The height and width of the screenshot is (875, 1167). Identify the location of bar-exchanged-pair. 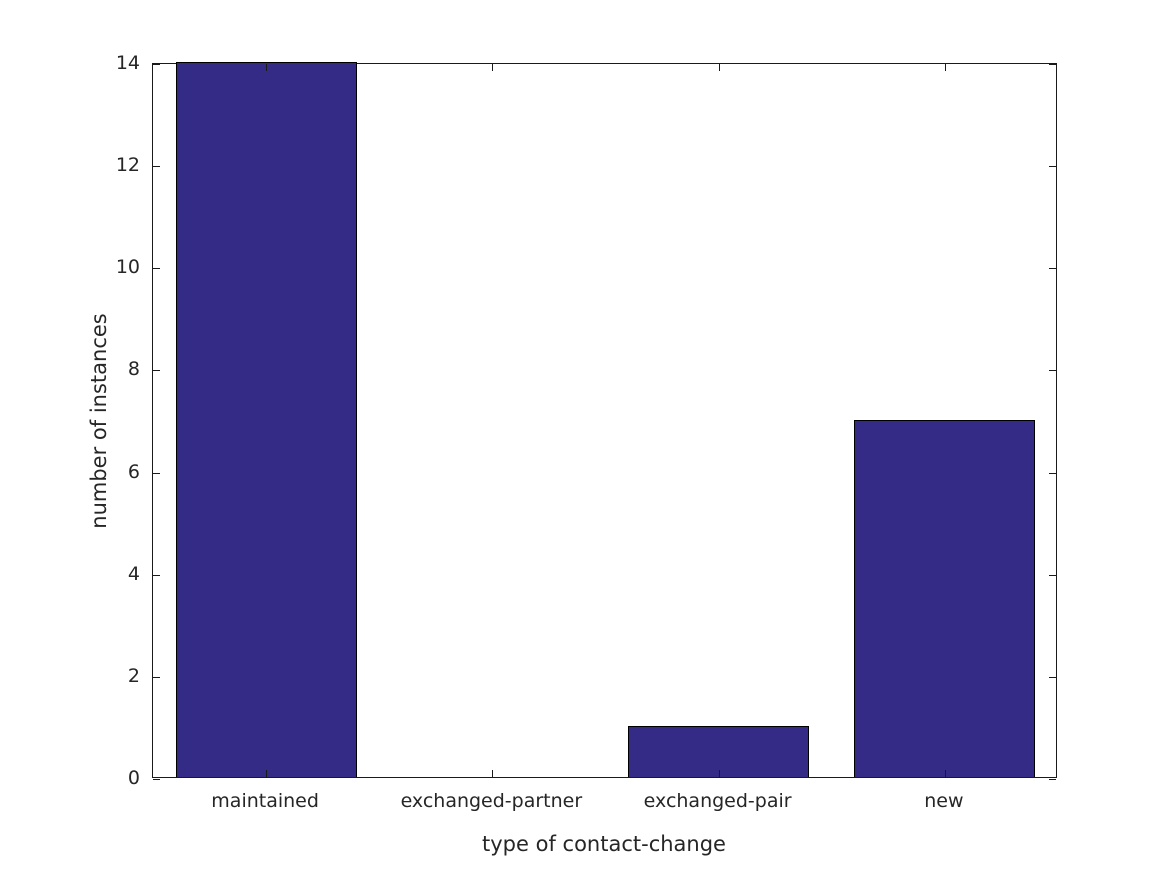
(719, 751).